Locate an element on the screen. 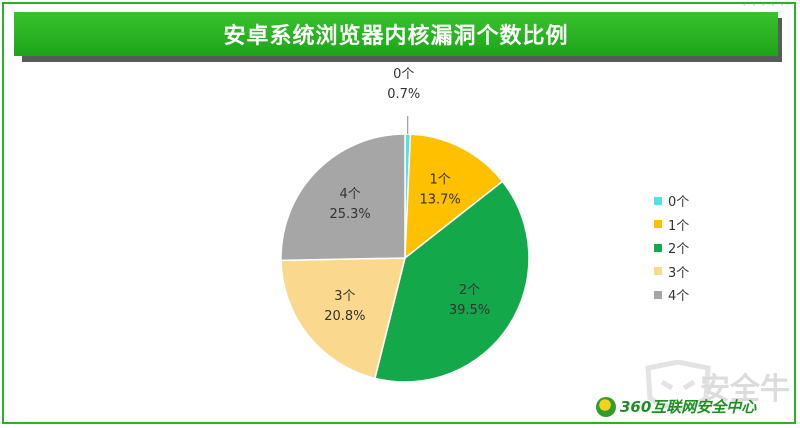  chart-title: 安卓系统浏览器内核漏洞个数比例 is located at coordinates (396, 34).